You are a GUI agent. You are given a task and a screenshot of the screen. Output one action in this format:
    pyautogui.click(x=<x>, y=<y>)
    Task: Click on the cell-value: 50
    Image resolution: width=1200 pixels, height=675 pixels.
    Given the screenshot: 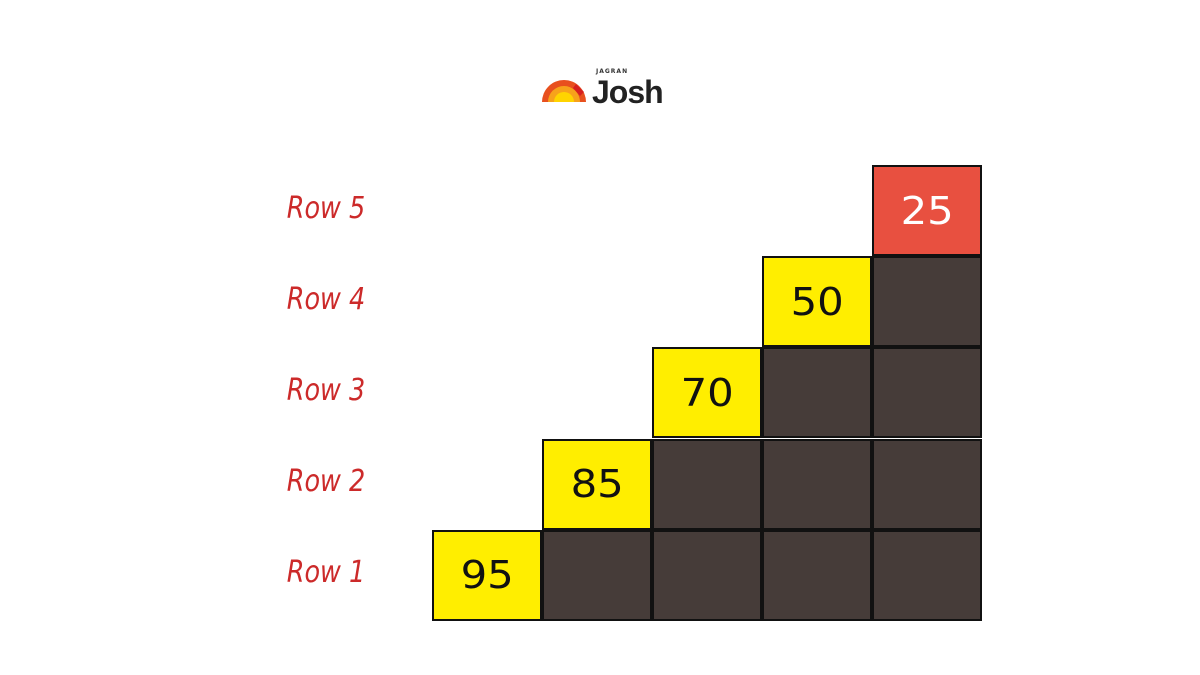 What is the action you would take?
    pyautogui.click(x=817, y=301)
    